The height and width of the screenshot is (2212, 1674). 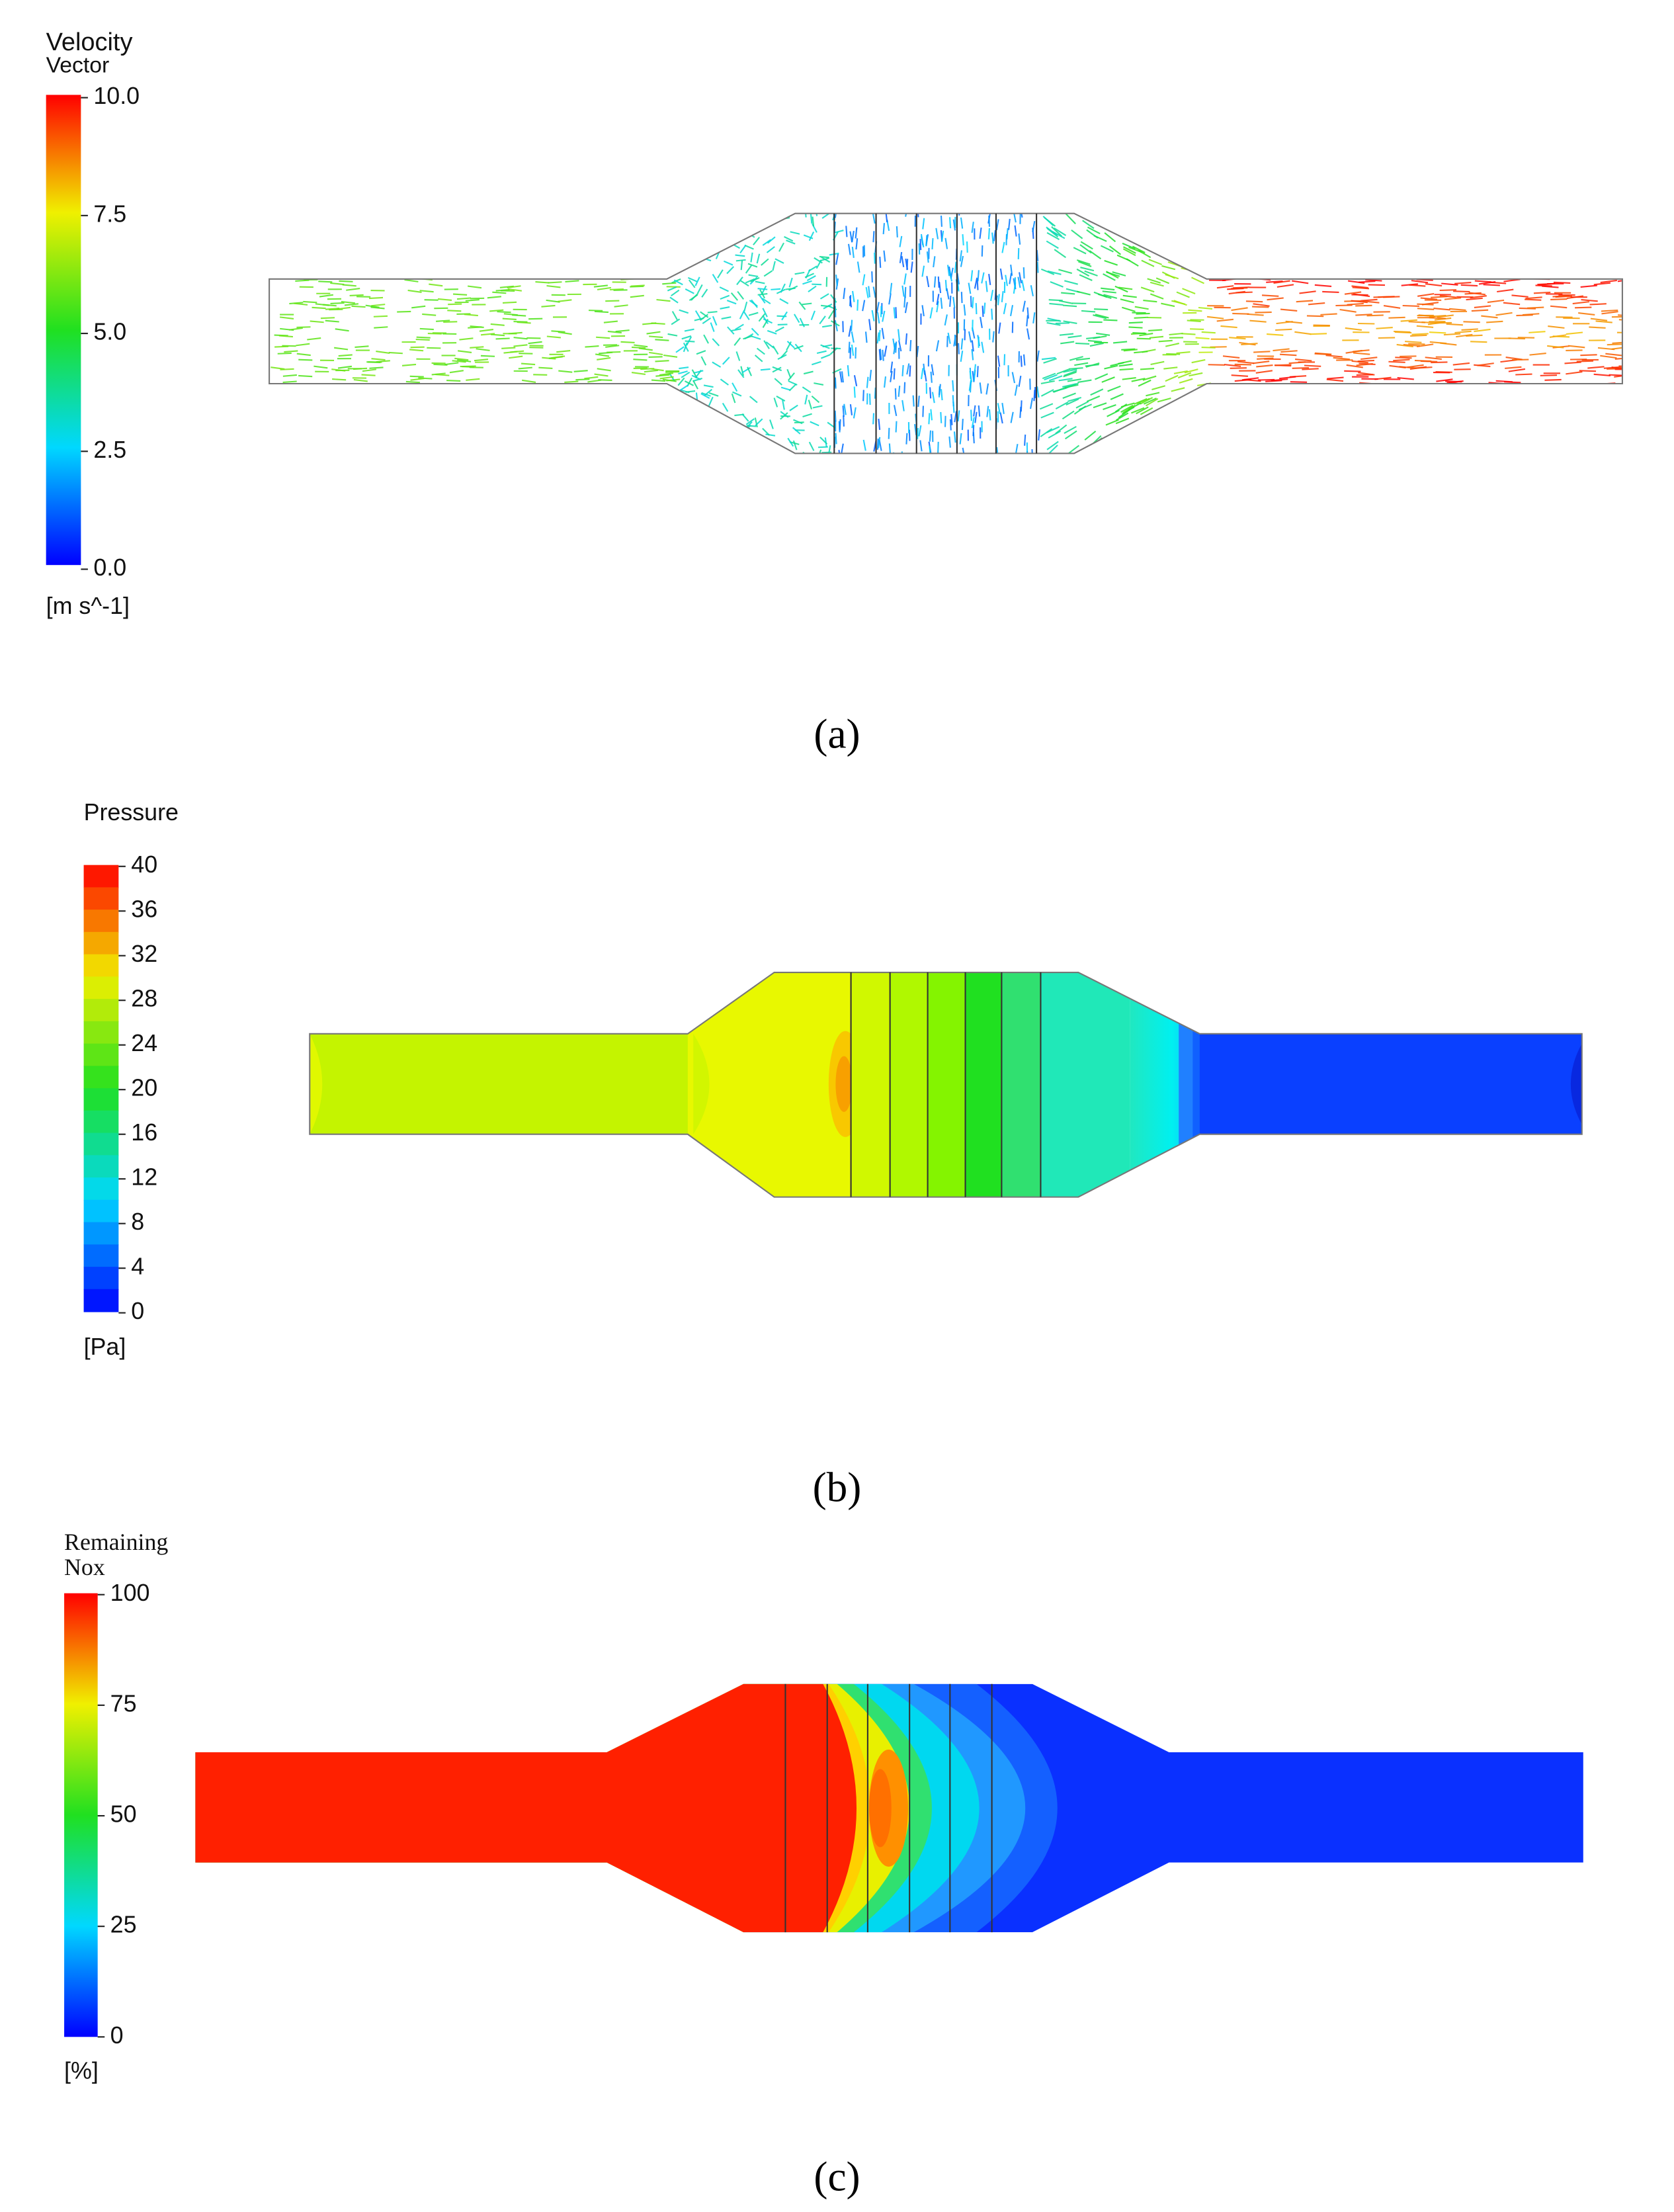 What do you see at coordinates (101, 1167) in the screenshot?
I see `colorbar-band` at bounding box center [101, 1167].